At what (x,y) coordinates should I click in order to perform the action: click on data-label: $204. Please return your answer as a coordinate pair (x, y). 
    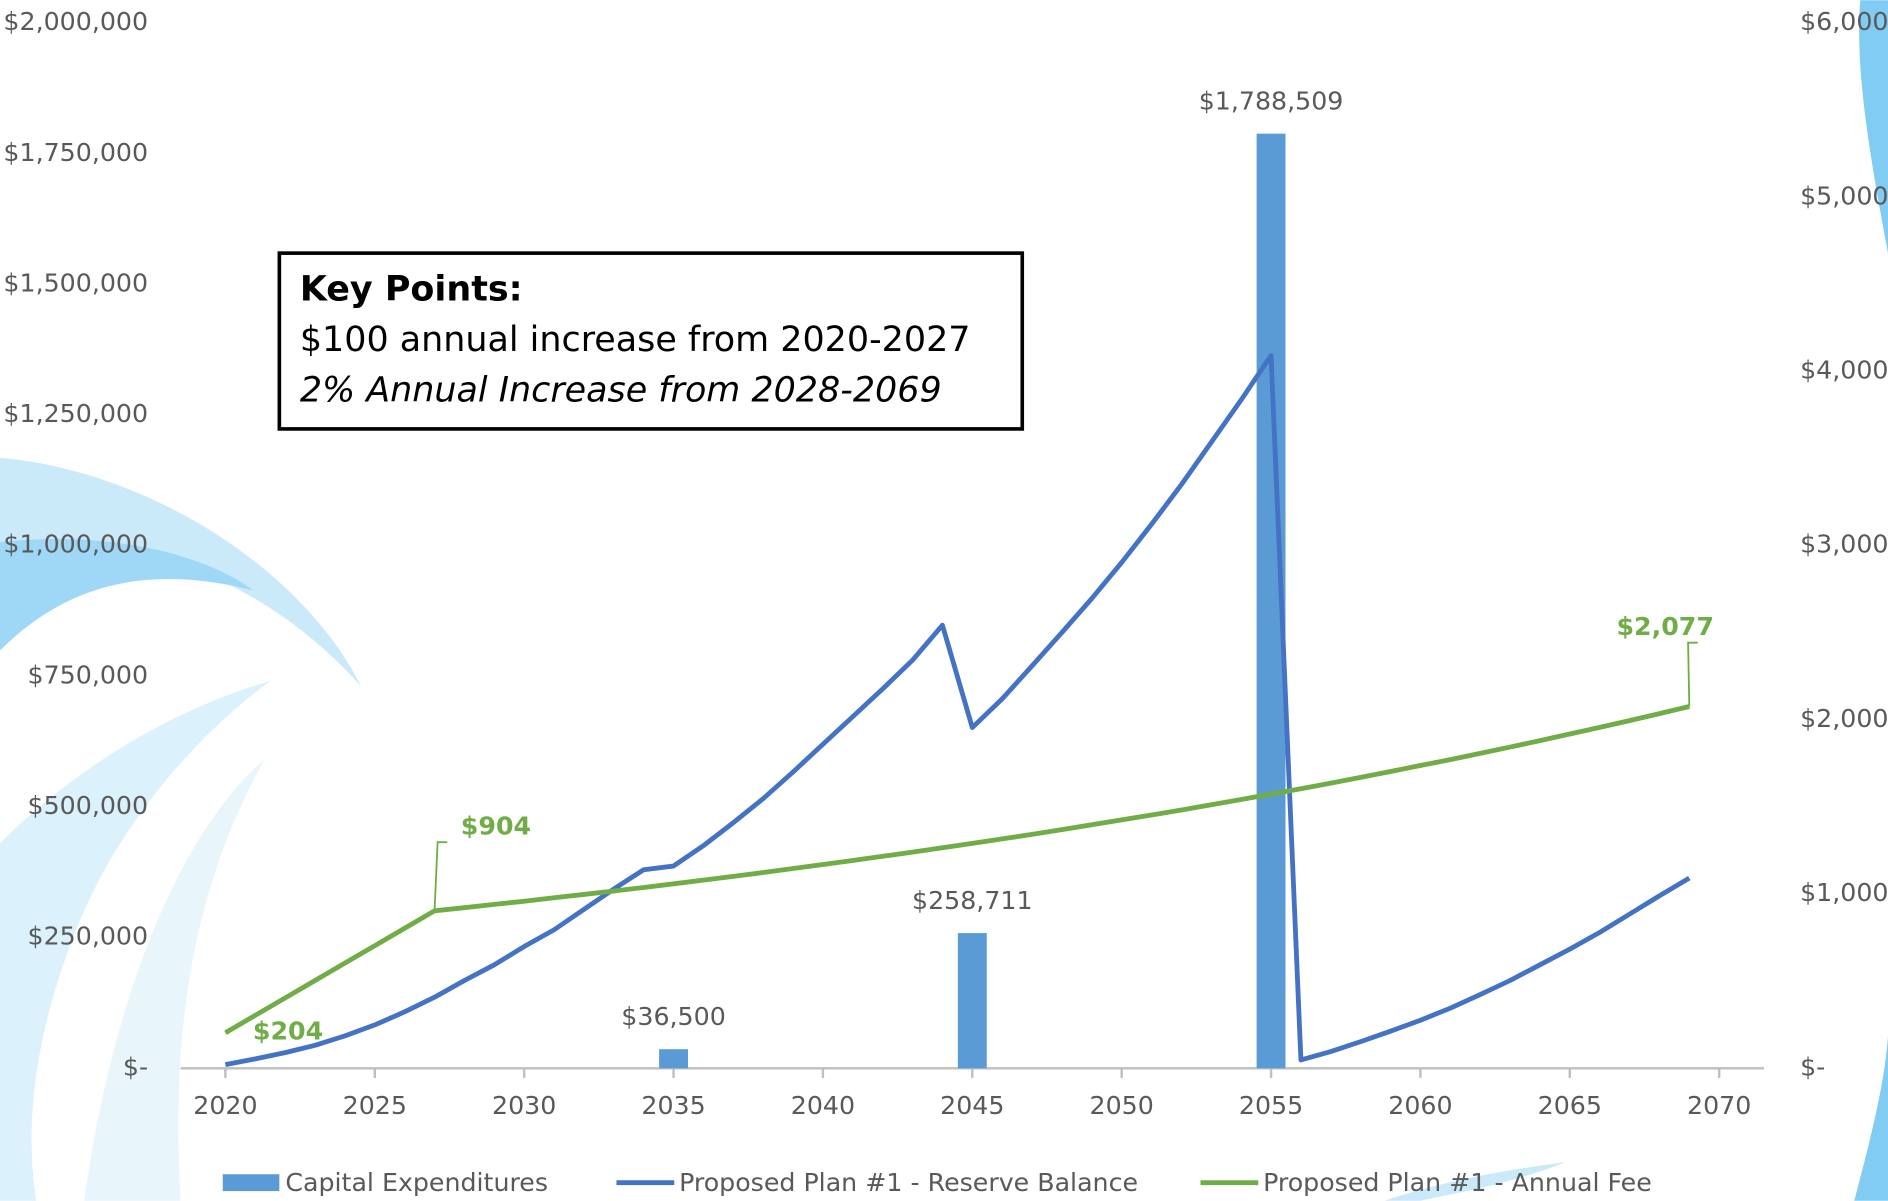
    Looking at the image, I should click on (288, 1031).